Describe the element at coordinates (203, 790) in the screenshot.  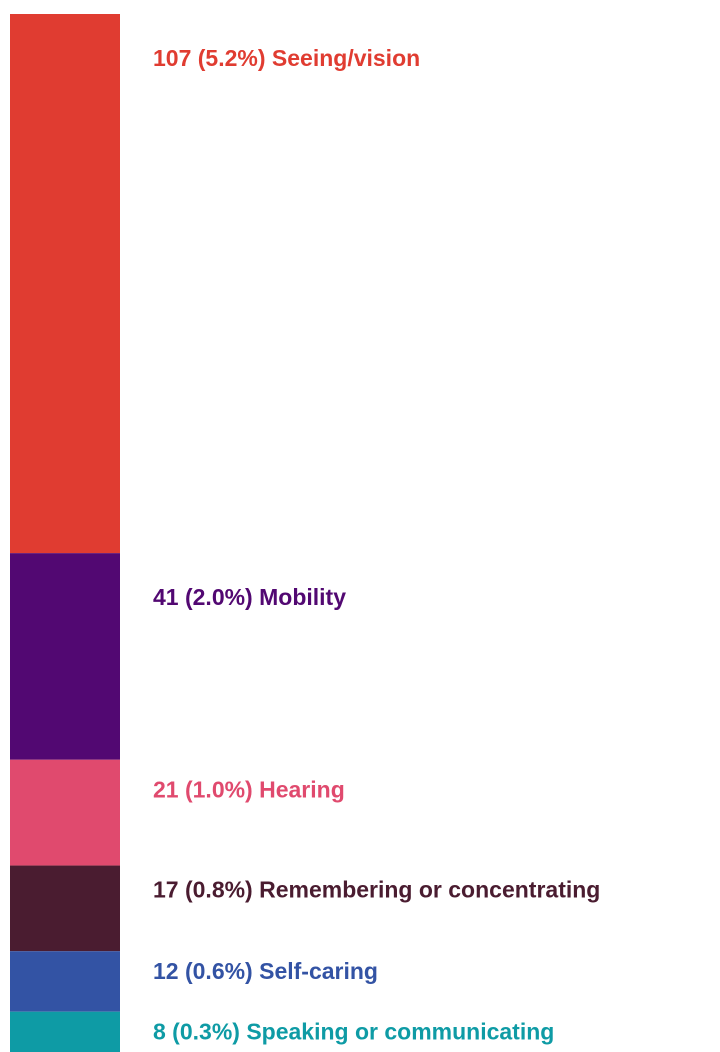
I see `value-label: 21 (1.0%)` at that location.